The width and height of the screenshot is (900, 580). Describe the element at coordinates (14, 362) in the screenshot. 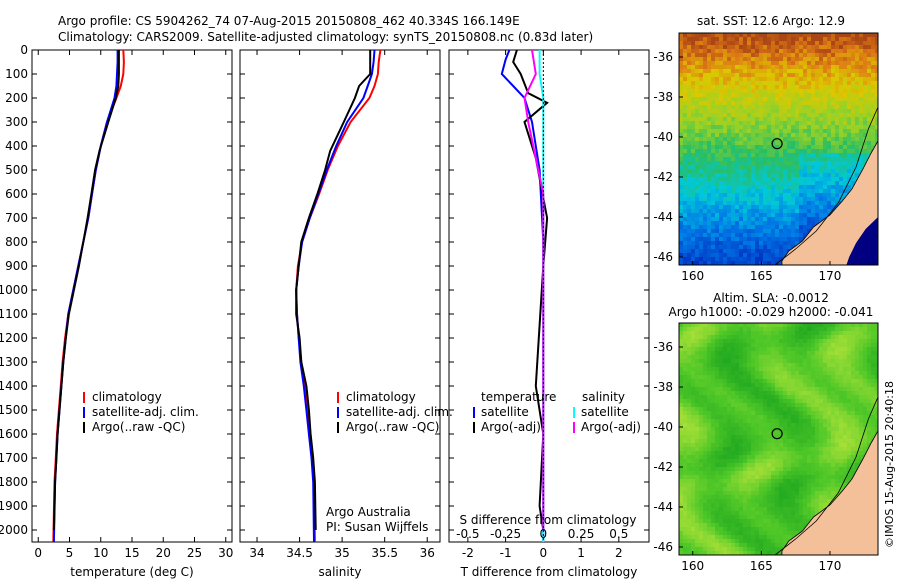

I see `depth-tick-label: 1300` at that location.